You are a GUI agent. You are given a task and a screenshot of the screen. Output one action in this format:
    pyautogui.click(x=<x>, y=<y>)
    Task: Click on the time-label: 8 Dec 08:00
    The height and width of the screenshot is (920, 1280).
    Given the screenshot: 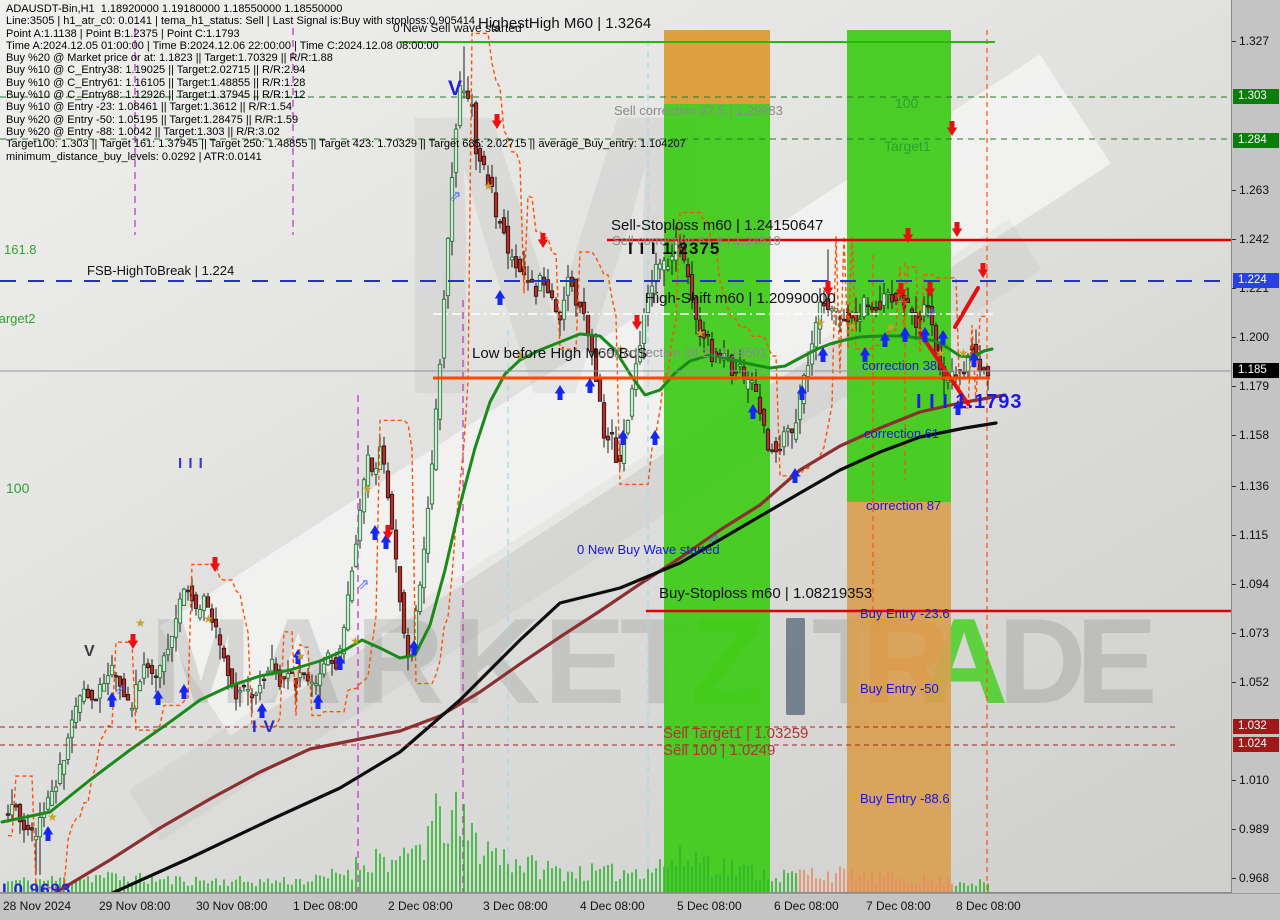 What is the action you would take?
    pyautogui.click(x=988, y=906)
    